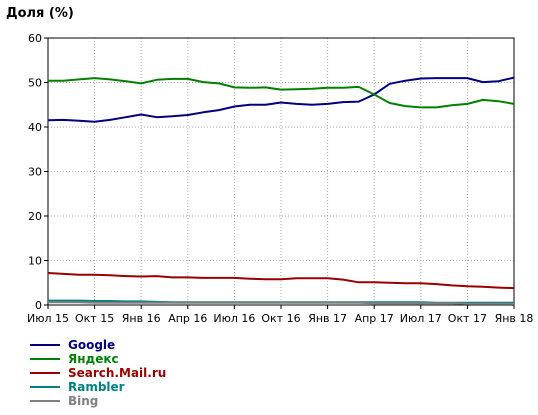 This screenshot has height=415, width=538. What do you see at coordinates (467, 318) in the screenshot?
I see `x-tick-label: Окт 17` at bounding box center [467, 318].